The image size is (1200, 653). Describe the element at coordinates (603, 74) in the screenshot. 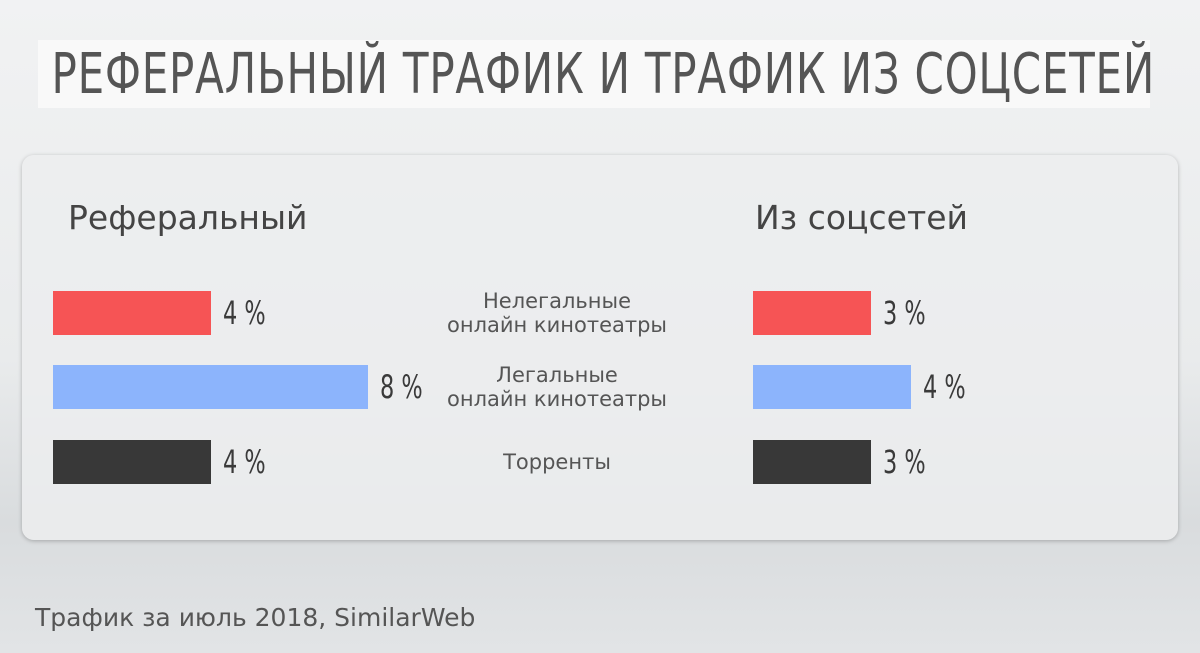

I see `chart-title: РЕФЕРАЛЬНЫЙ ТРАФИК И ТРАФИК ИЗ СОЦСЕТЕЙ` at that location.